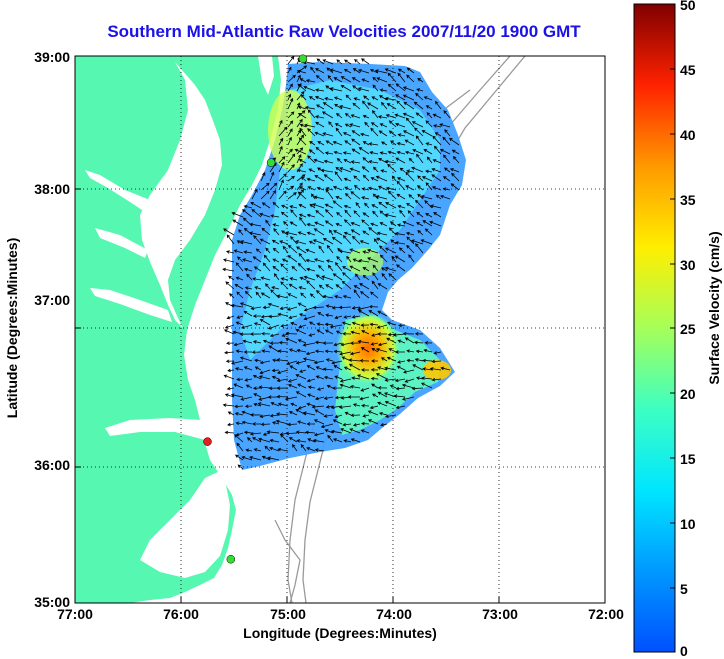 Image resolution: width=724 pixels, height=659 pixels. Describe the element at coordinates (688, 6) in the screenshot. I see `colorbar-tick-label: 50` at that location.